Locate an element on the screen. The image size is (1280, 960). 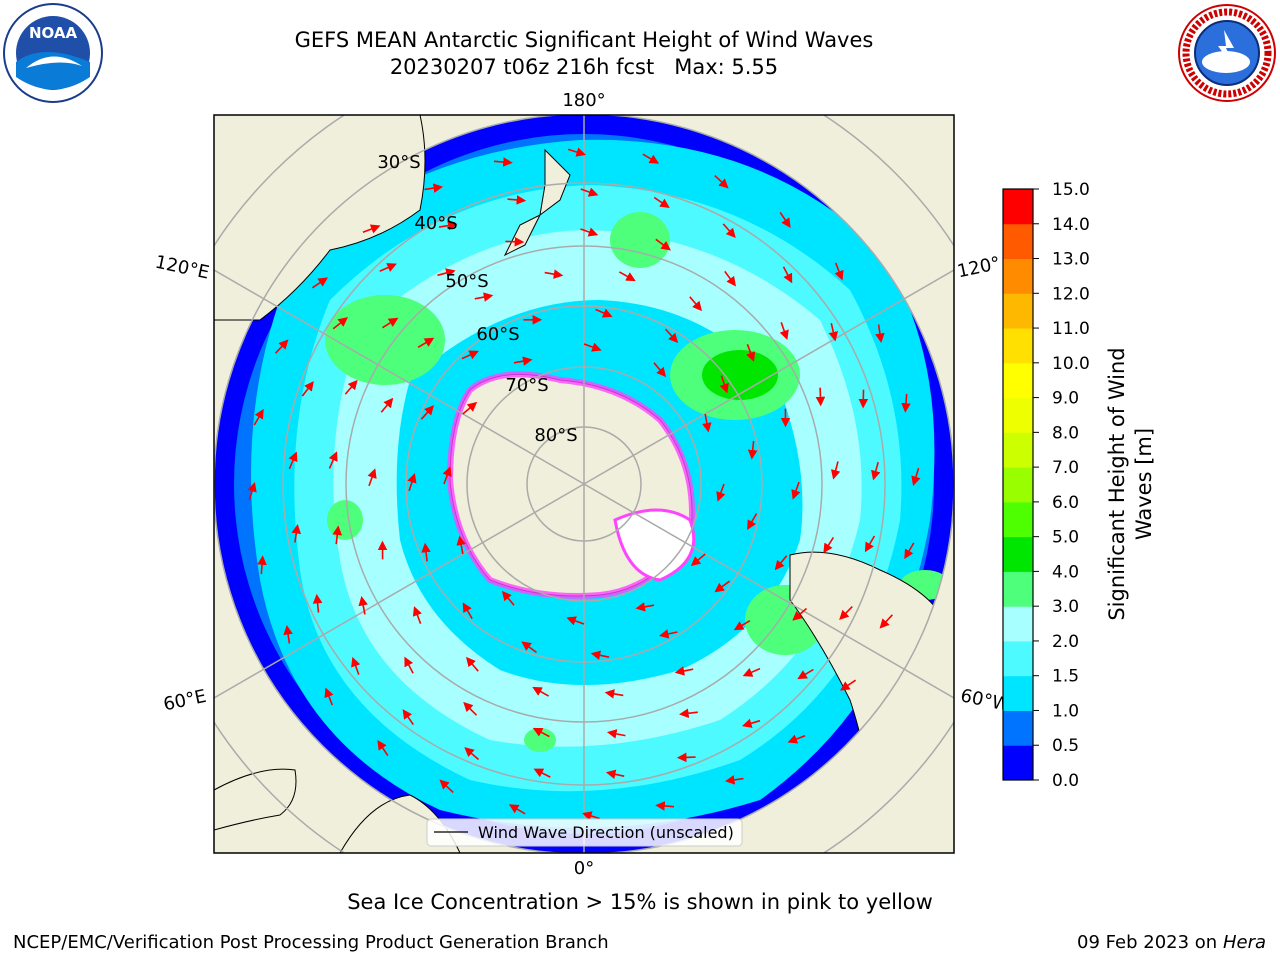
colorbar-tick-label: 9.0 is located at coordinates (1065, 399).